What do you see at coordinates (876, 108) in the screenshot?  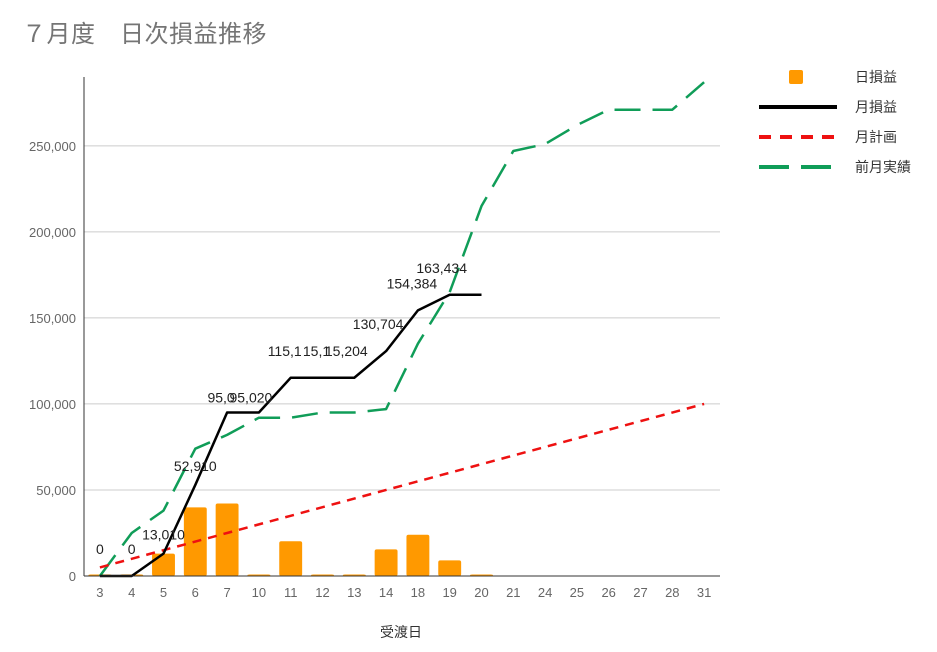 I see `legend-label-monthly: 月損益` at bounding box center [876, 108].